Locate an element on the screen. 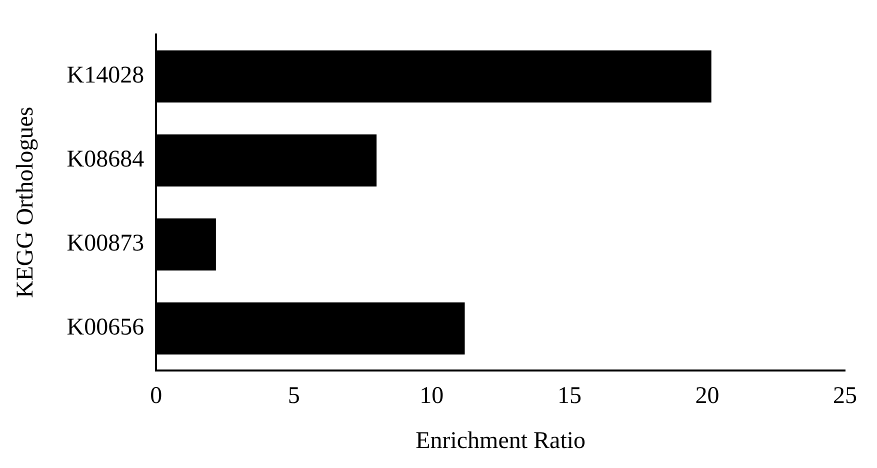  y-tick-label: K14028 is located at coordinates (105, 75).